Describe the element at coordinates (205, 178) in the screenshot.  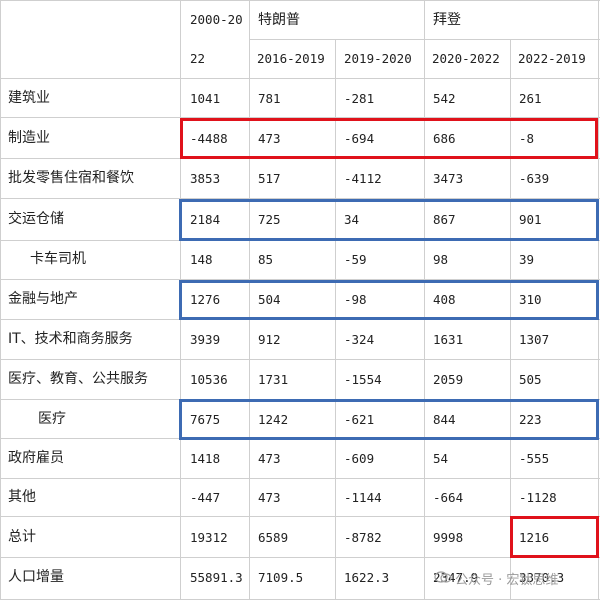
I see `row-value: 3853` at that location.